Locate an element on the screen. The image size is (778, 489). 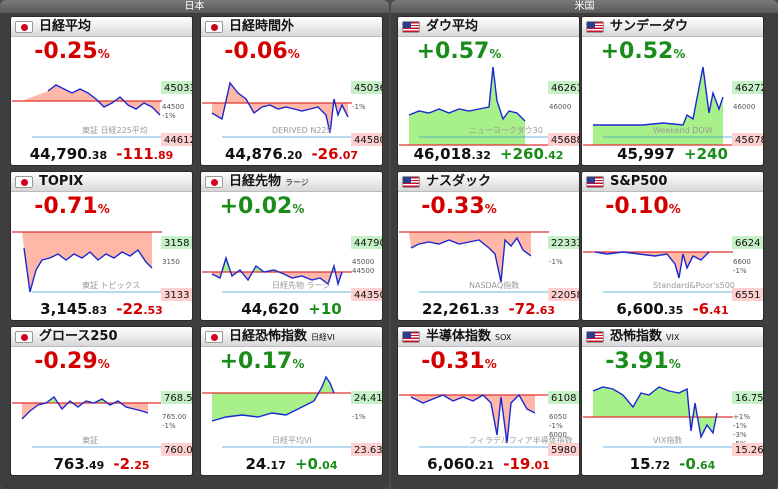
chart-watermark: ニューヨークダウ30 is located at coordinates (506, 130).